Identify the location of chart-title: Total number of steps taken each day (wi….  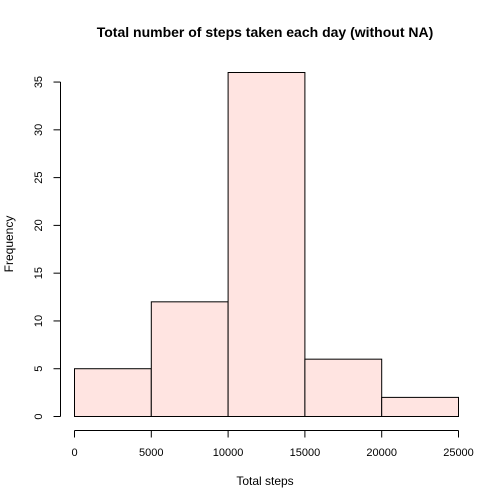
(265, 32).